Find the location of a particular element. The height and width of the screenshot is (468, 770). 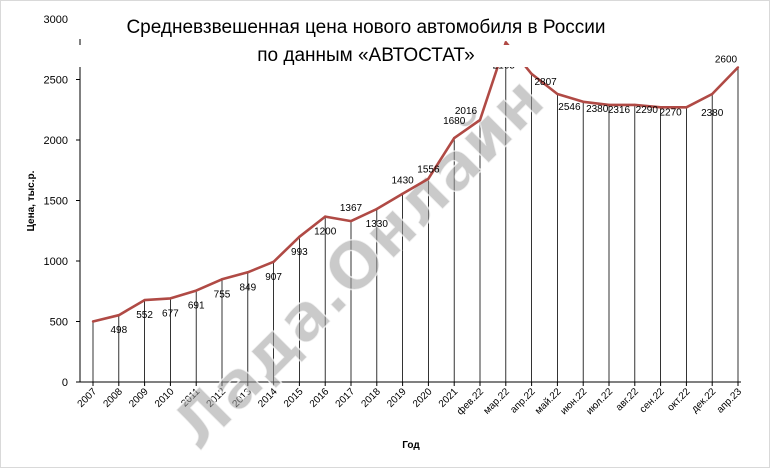

y-axis-title: Цена, тыс.р. is located at coordinates (31, 200).